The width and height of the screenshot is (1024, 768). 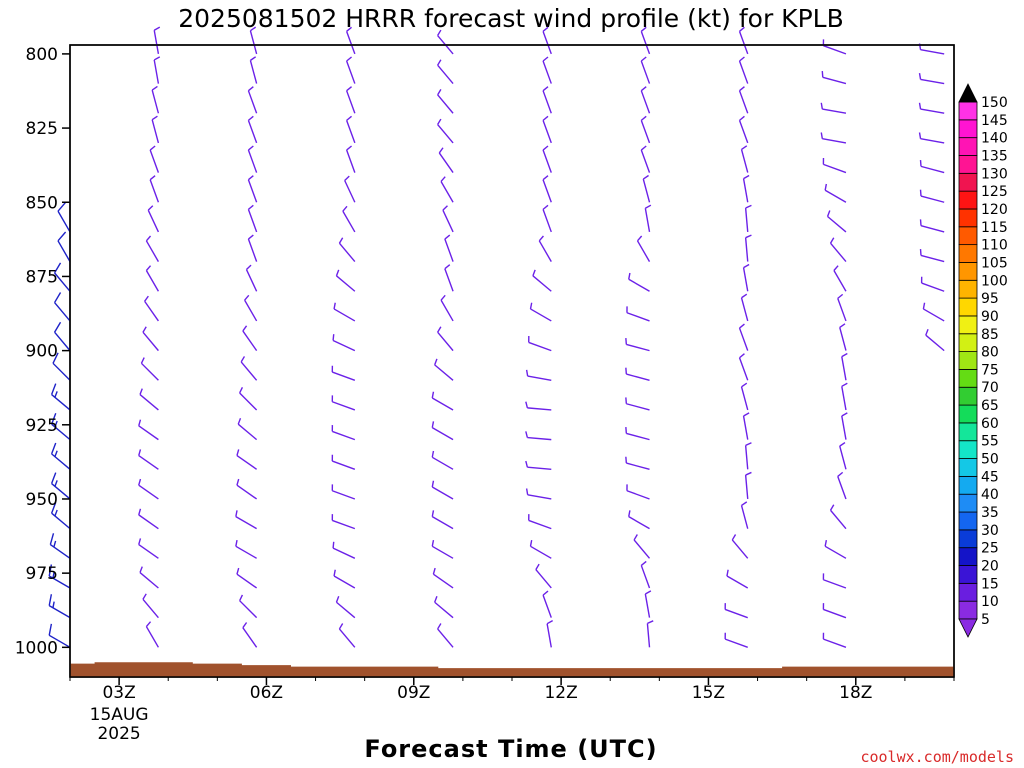 I want to click on x-tick-year: 2025, so click(x=118, y=734).